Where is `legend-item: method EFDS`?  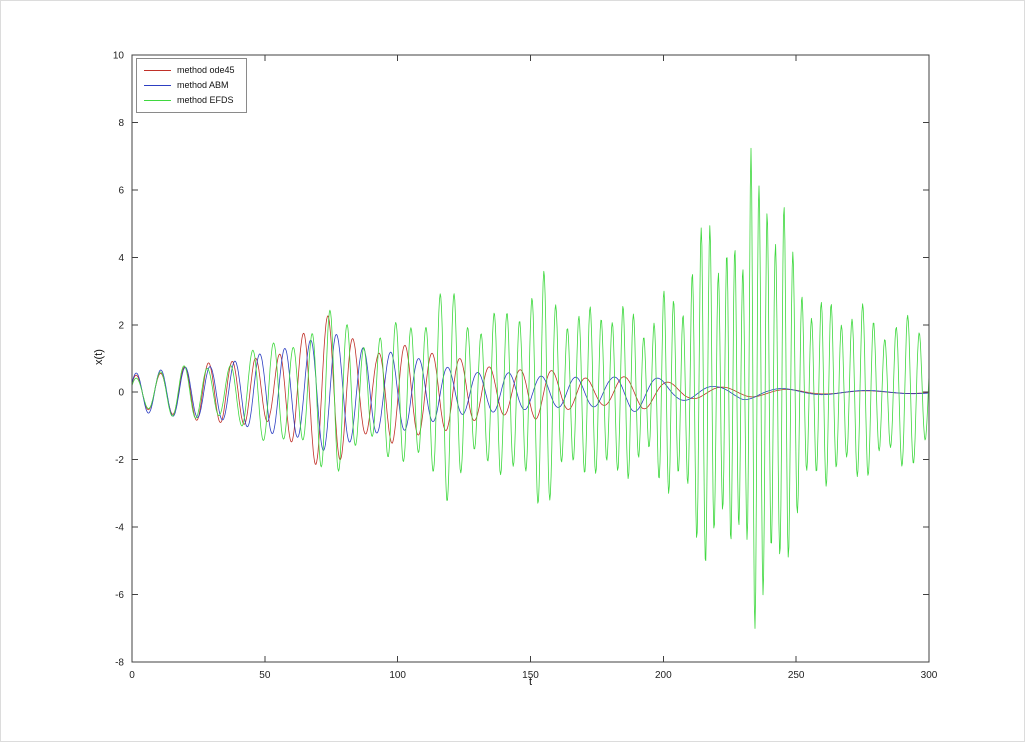 legend-item: method EFDS is located at coordinates (189, 100).